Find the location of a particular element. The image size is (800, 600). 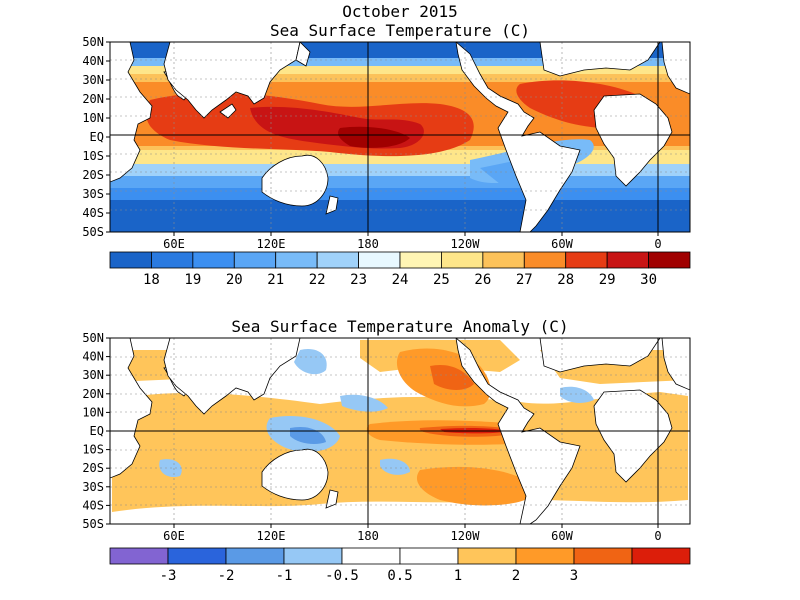

sst-lat-label: 20N is located at coordinates (93, 99).